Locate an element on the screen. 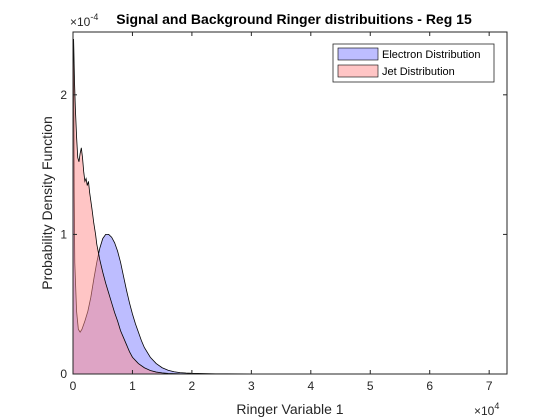 The height and width of the screenshot is (420, 560). x-tick-label: 0 is located at coordinates (73, 386).